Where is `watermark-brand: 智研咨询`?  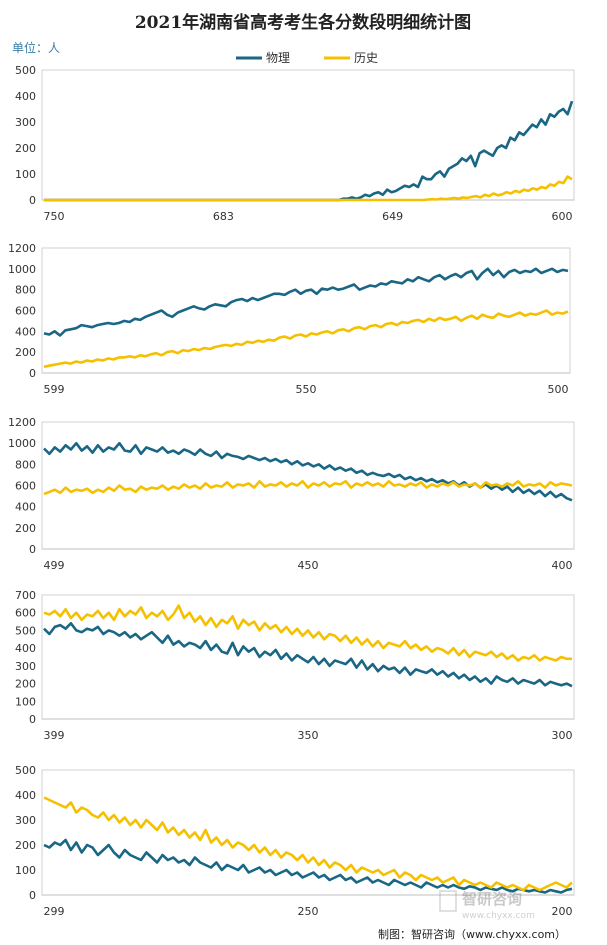
watermark-brand: 智研咨询 is located at coordinates (492, 899).